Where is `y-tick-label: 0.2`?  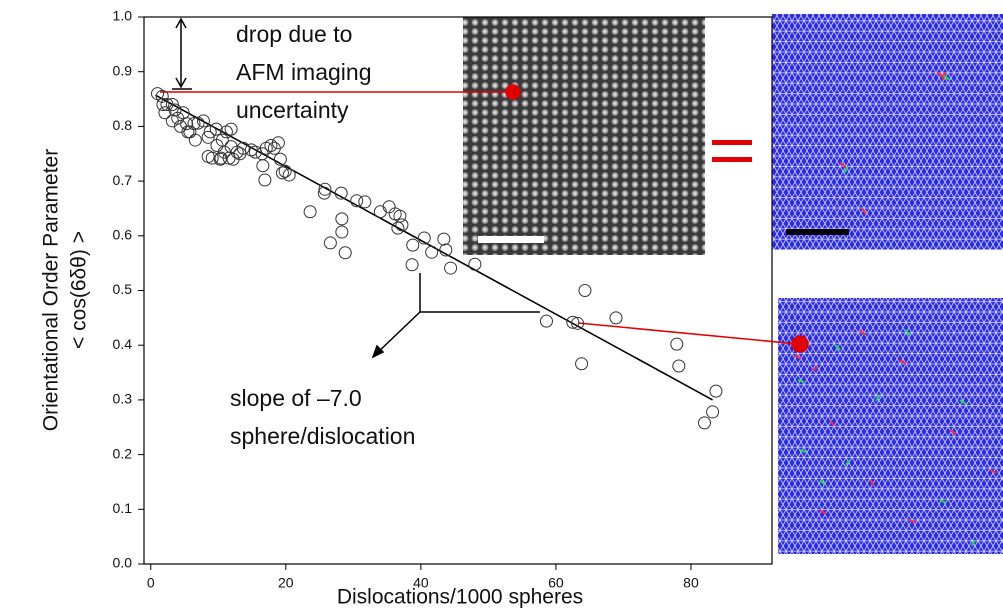 y-tick-label: 0.2 is located at coordinates (123, 453).